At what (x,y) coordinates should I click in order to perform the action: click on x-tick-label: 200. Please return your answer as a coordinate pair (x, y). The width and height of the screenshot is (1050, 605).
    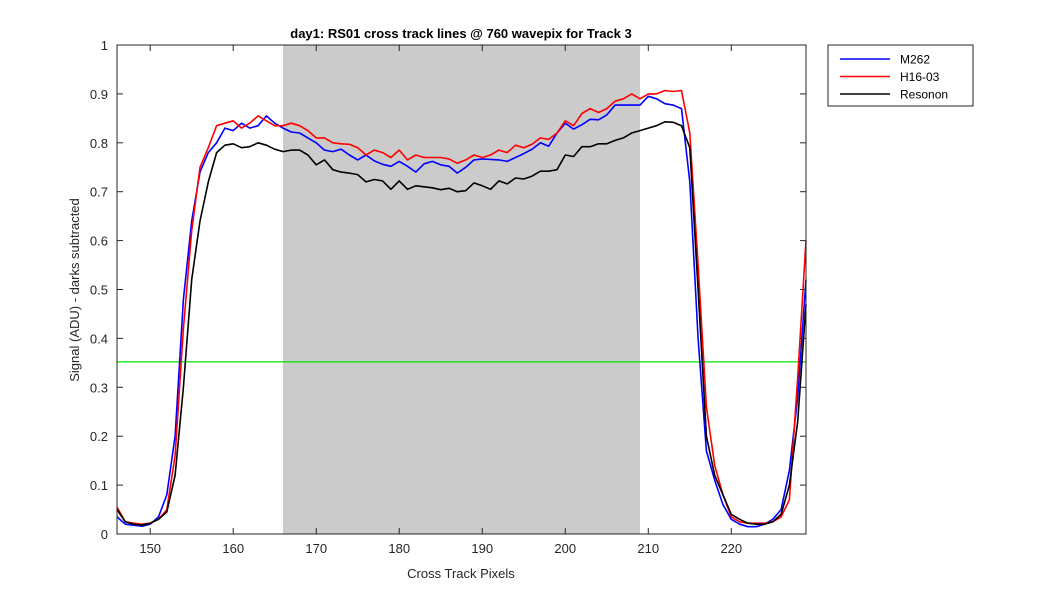
    Looking at the image, I should click on (565, 548).